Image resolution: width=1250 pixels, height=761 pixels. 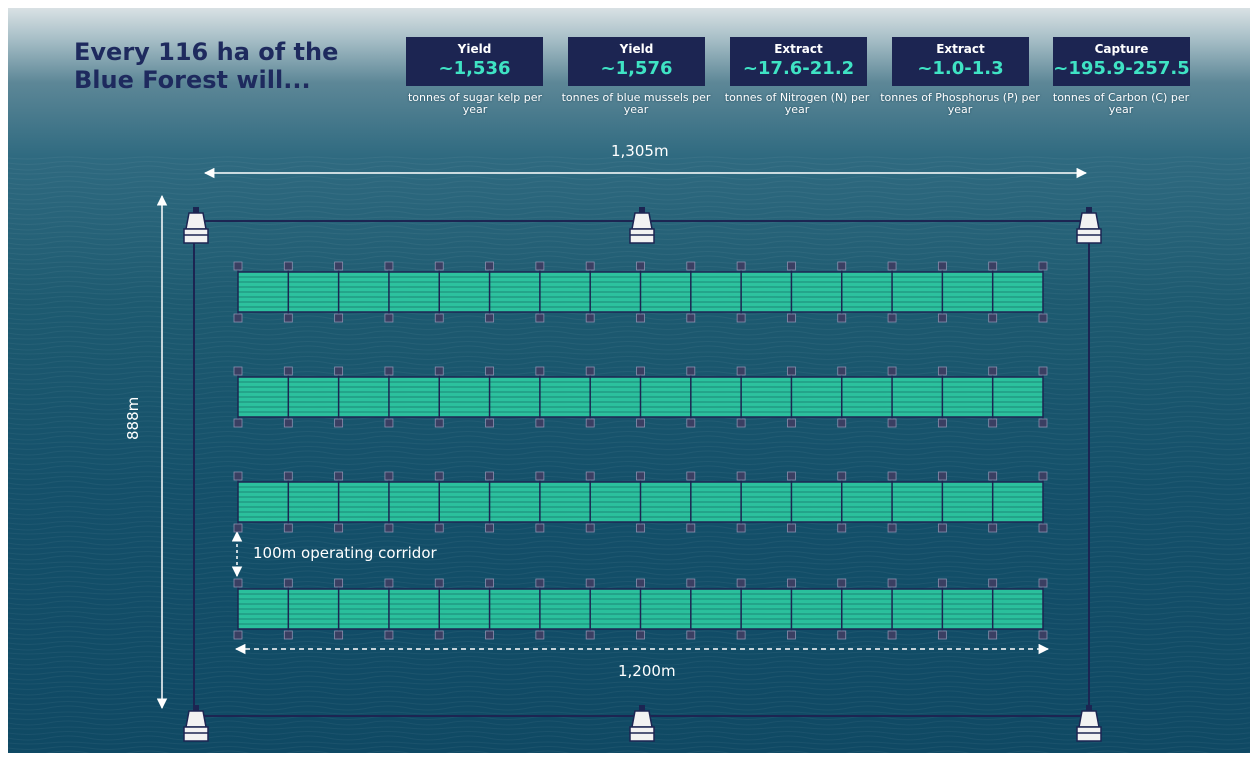 What do you see at coordinates (960, 103) in the screenshot?
I see `stat-caption: tonnes of Phosphorus (P) per year` at bounding box center [960, 103].